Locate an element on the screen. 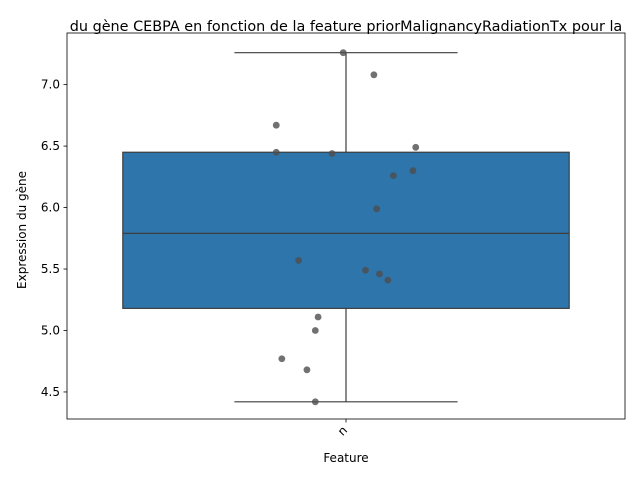 The width and height of the screenshot is (639, 479). y-tick-label: 5.5 is located at coordinates (50, 269).